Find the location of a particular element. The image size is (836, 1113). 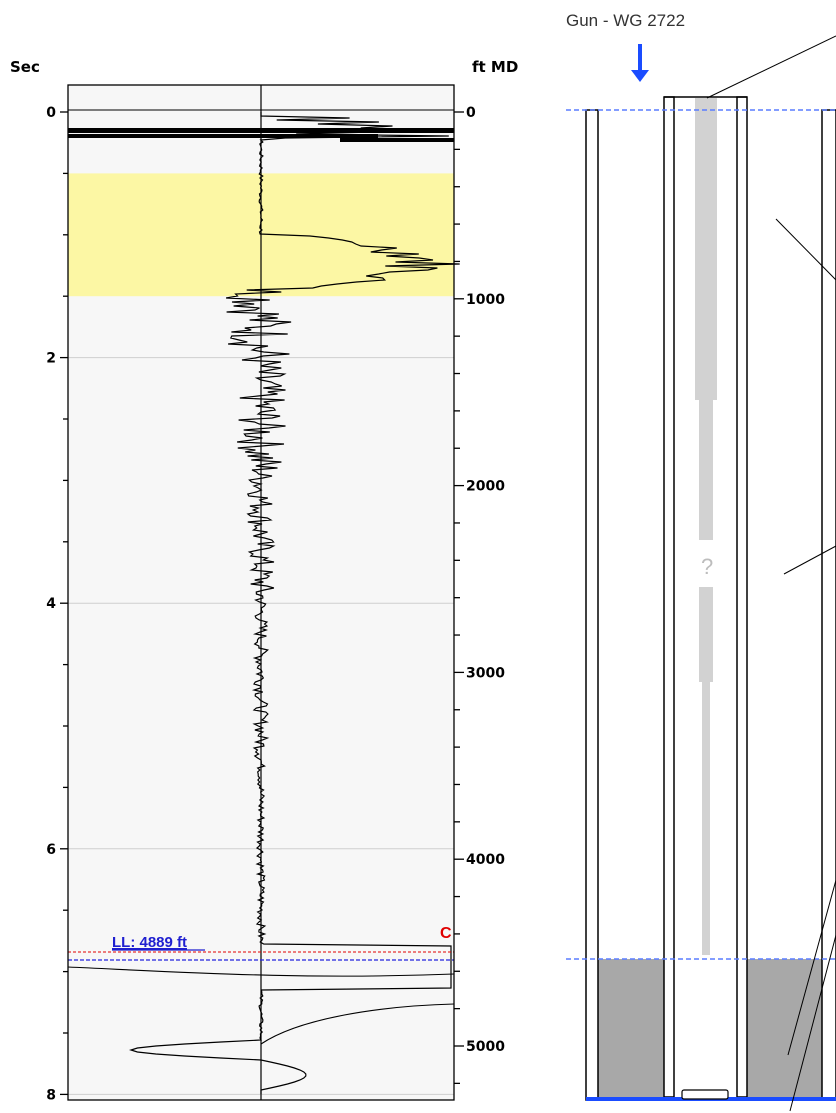

rod-string is located at coordinates (706, 526).